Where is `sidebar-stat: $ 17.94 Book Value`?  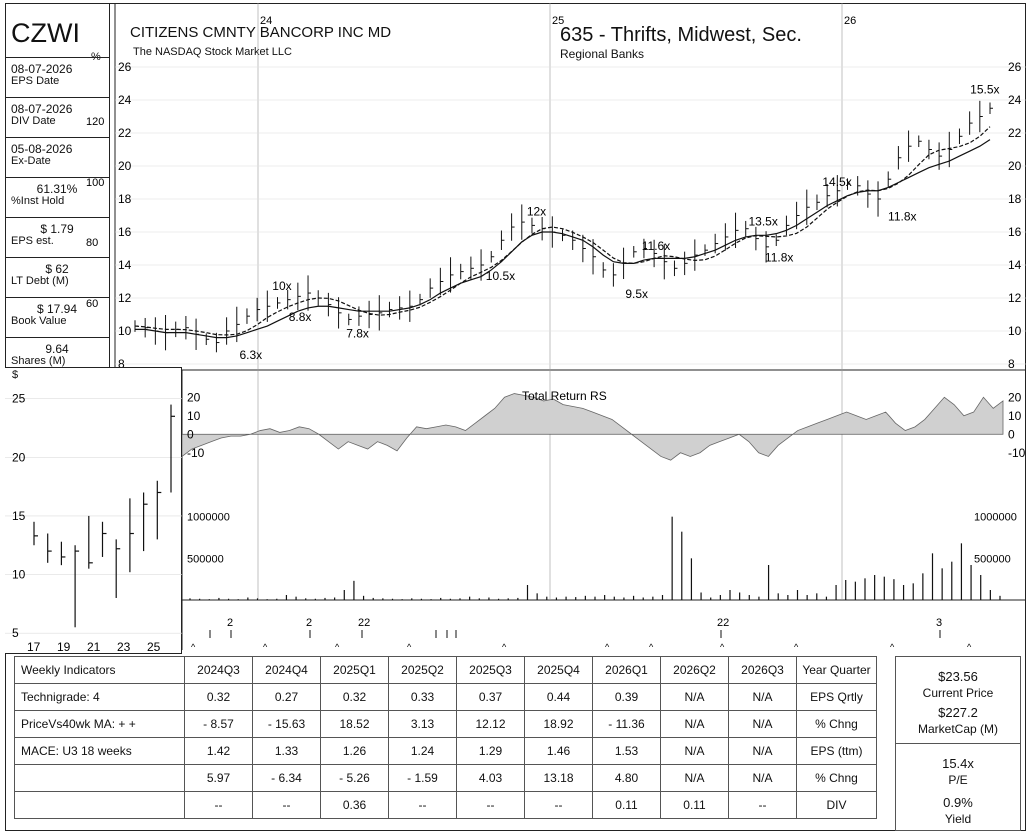
sidebar-stat: $ 17.94 Book Value is located at coordinates (57, 317).